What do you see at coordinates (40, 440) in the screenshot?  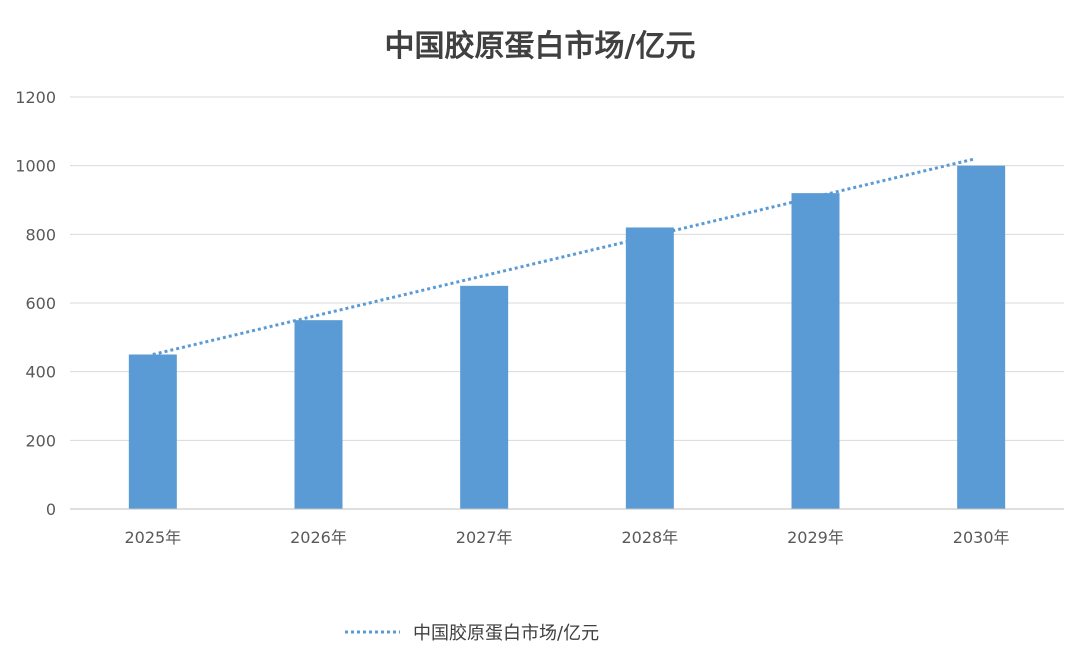 I see `y-tick-label: 200` at bounding box center [40, 440].